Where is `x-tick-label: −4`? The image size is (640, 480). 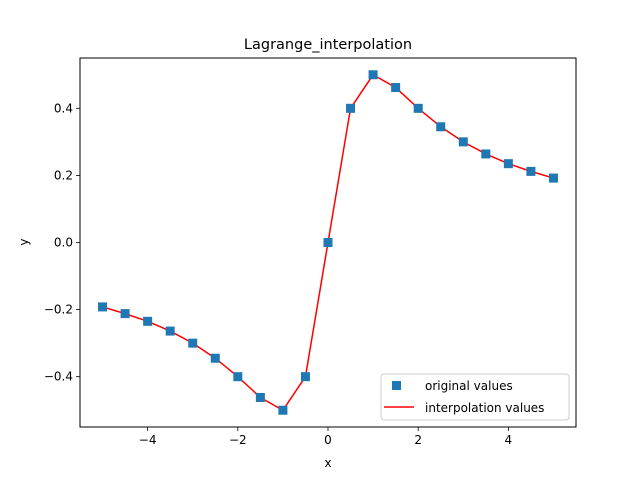
x-tick-label: −4 is located at coordinates (148, 440).